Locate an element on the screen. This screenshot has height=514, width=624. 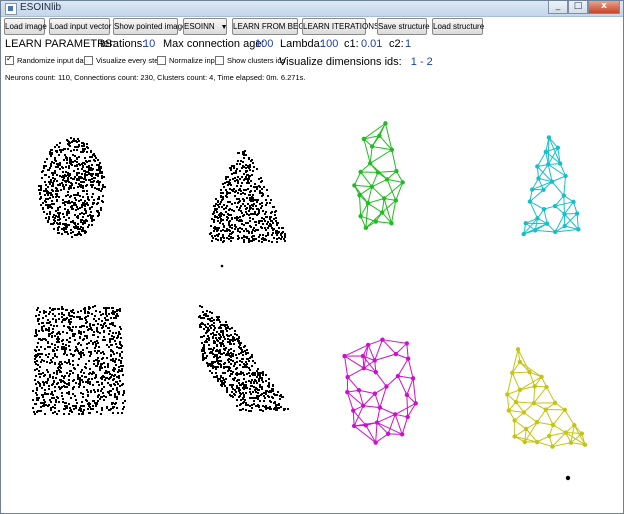
close-icon: x is located at coordinates (604, 7).